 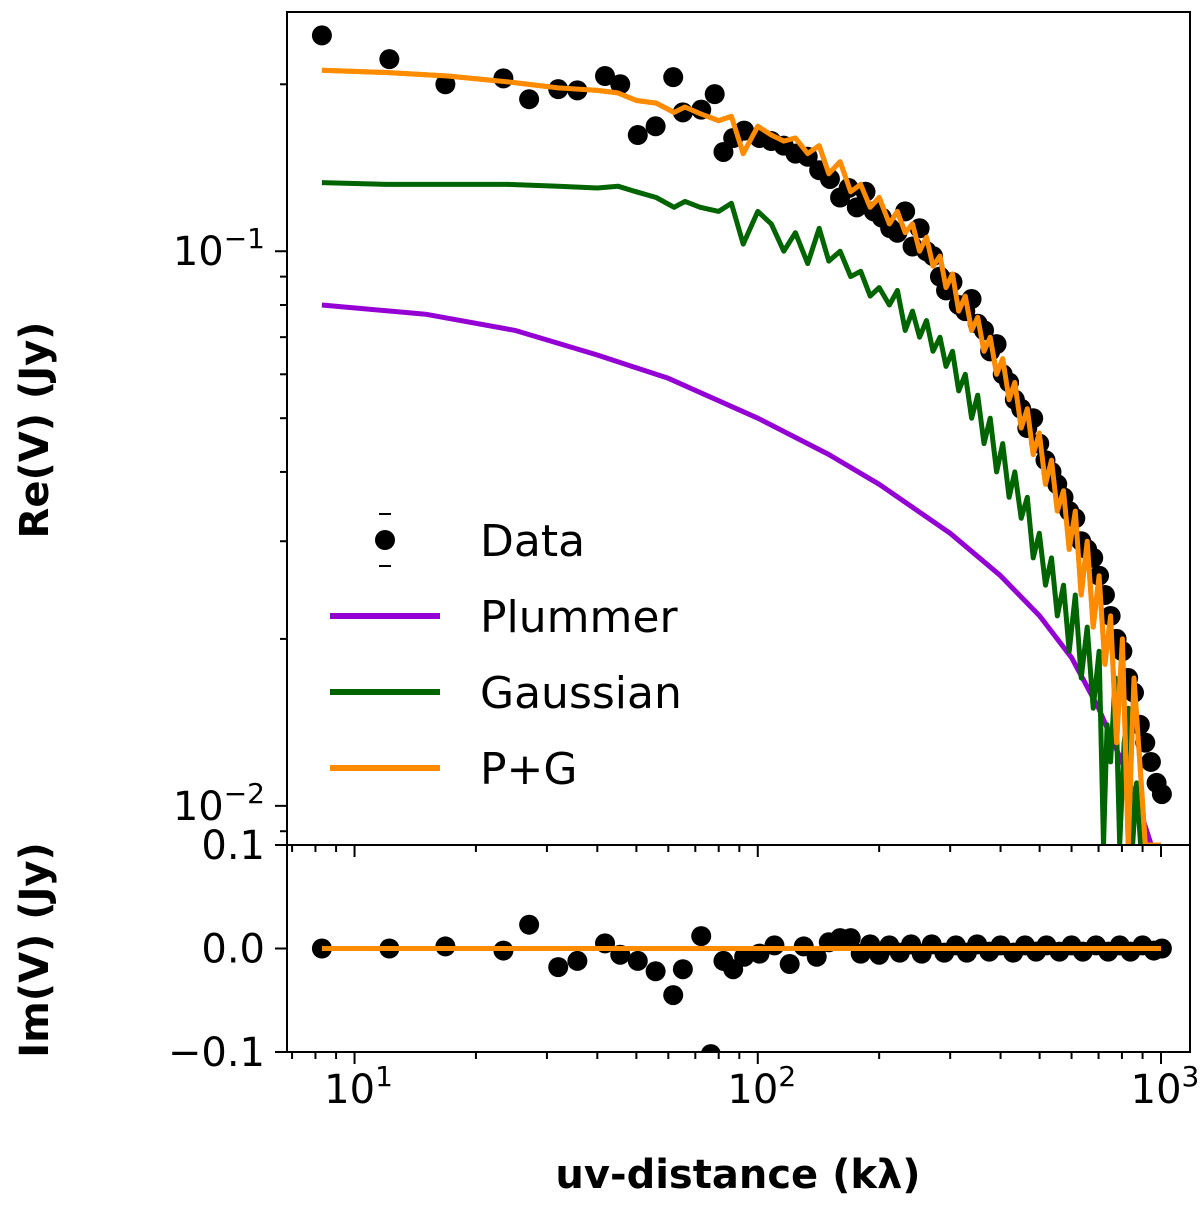 I want to click on bottom-y-tick-label: 0.1, so click(x=233, y=846).